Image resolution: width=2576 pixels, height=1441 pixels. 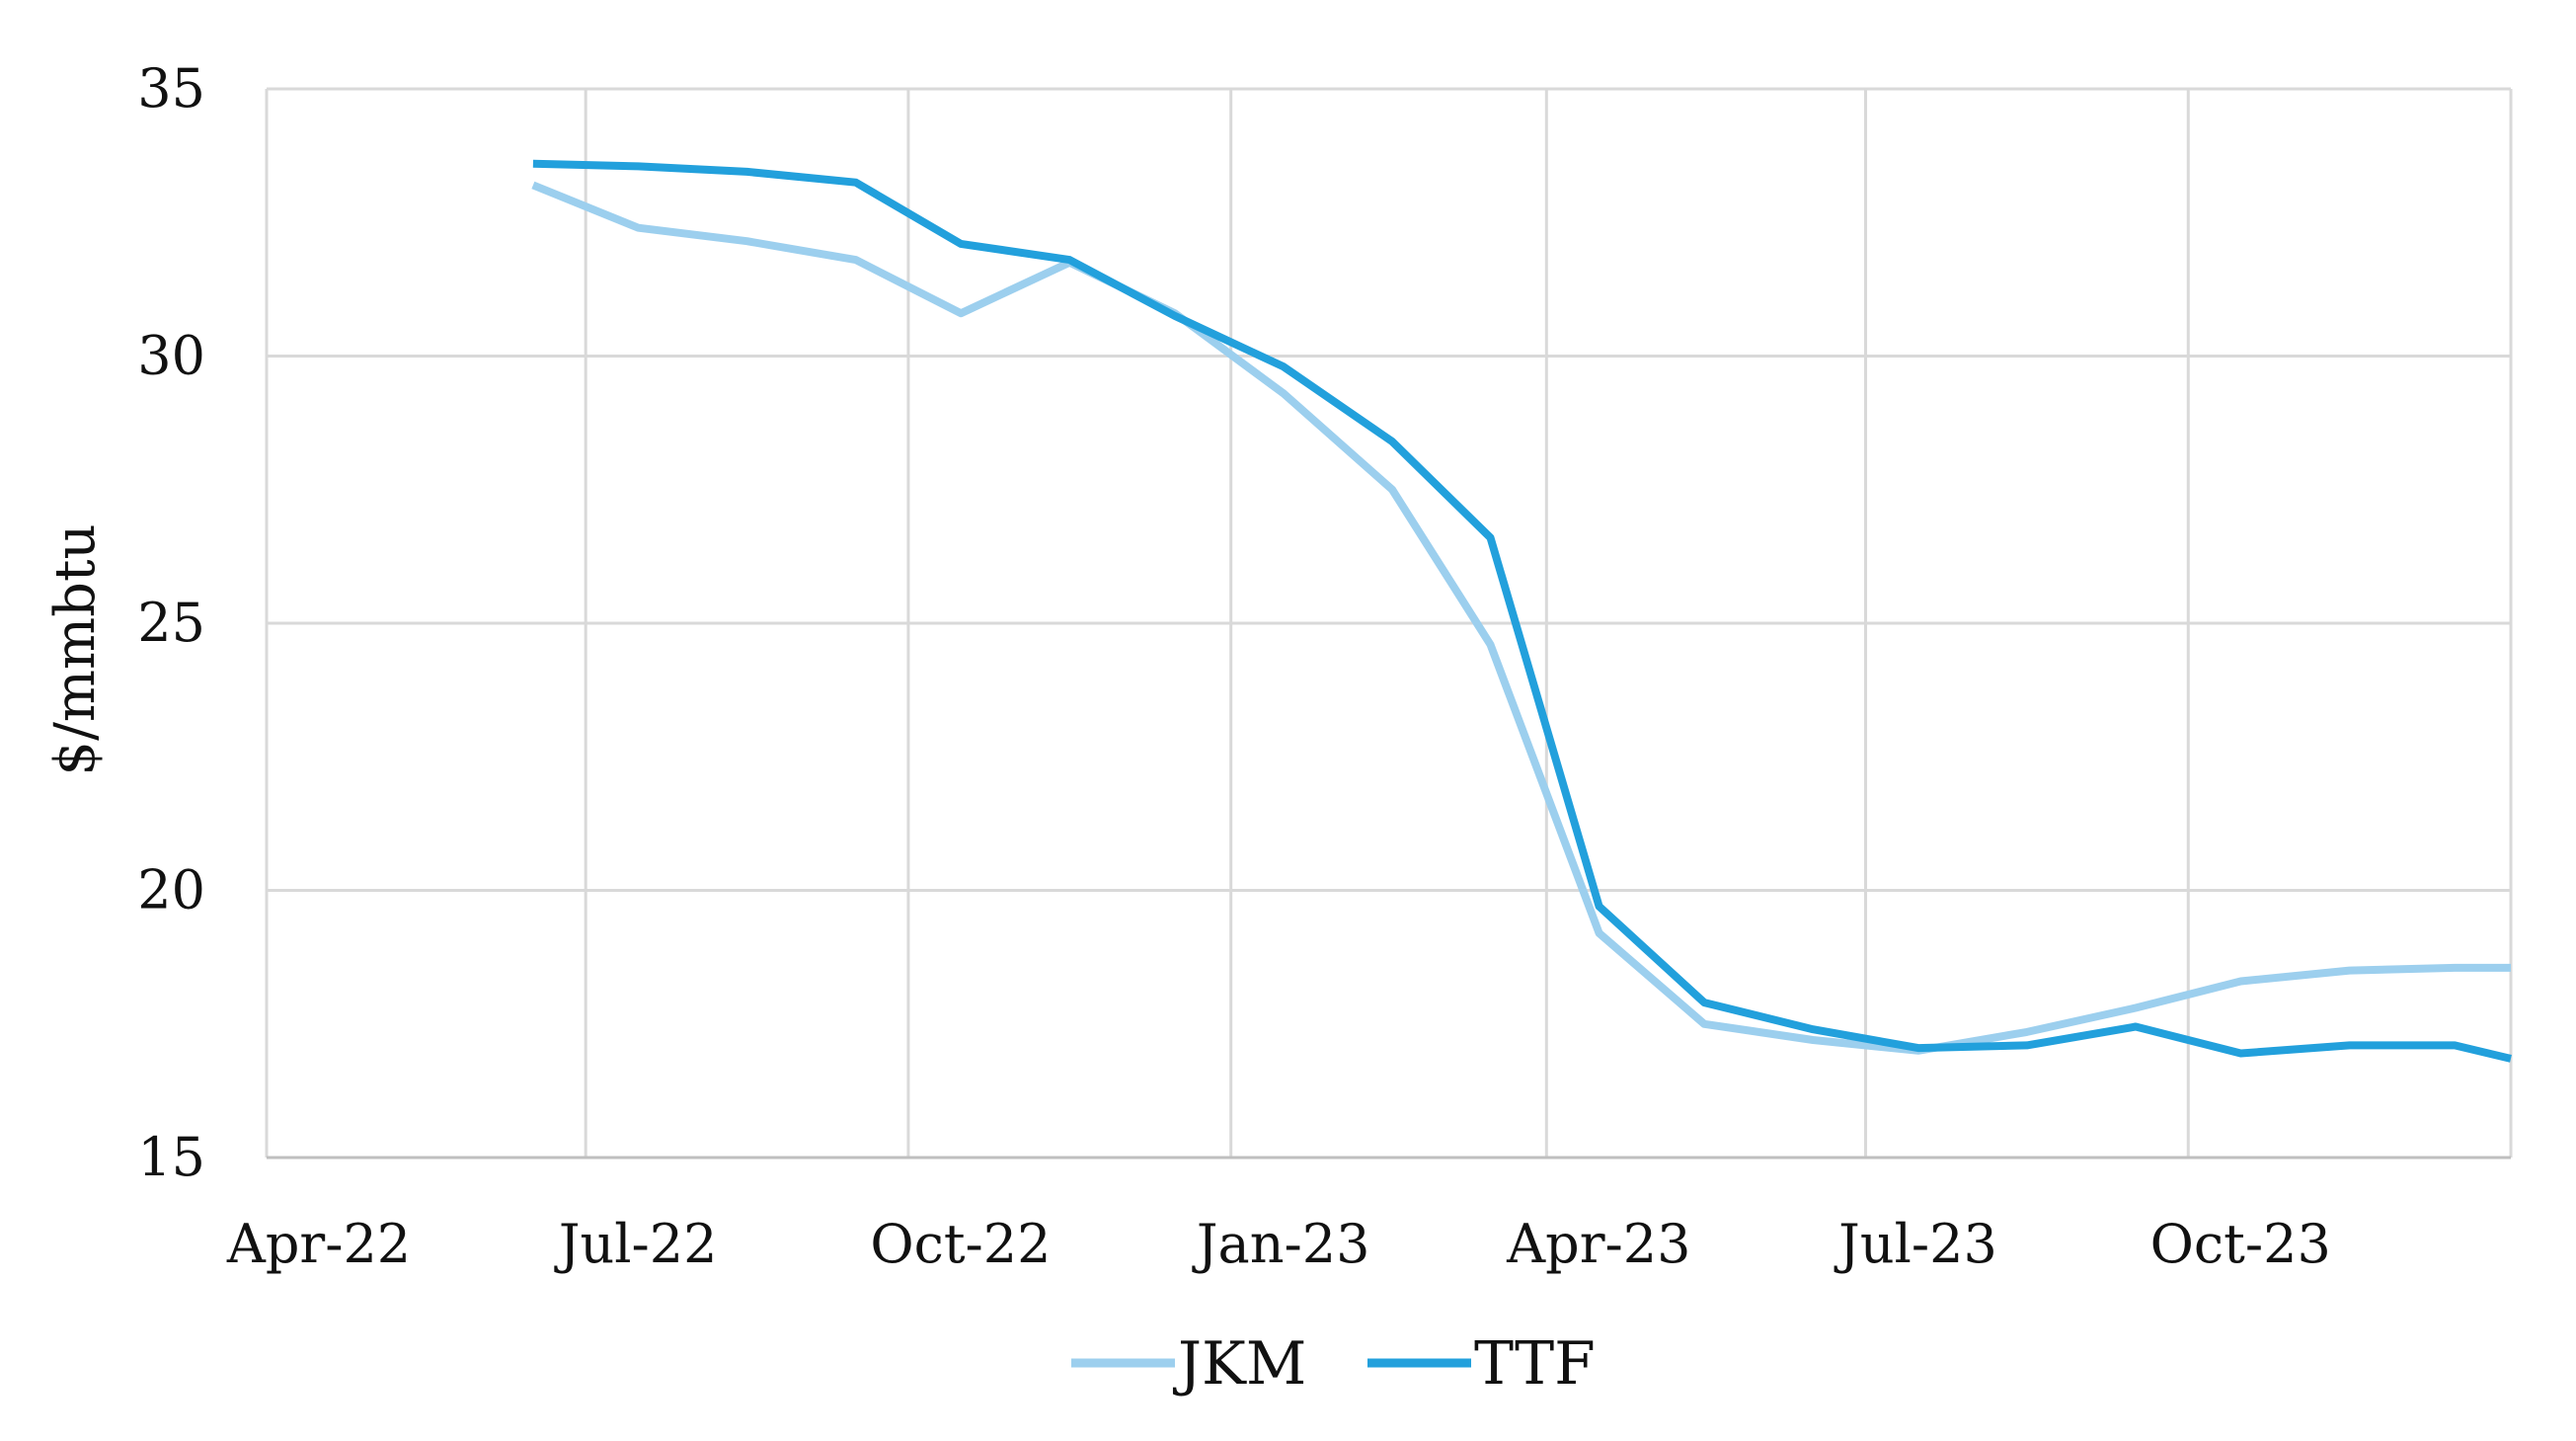 What do you see at coordinates (1915, 1244) in the screenshot?
I see `x-tick-label: Jul-23` at bounding box center [1915, 1244].